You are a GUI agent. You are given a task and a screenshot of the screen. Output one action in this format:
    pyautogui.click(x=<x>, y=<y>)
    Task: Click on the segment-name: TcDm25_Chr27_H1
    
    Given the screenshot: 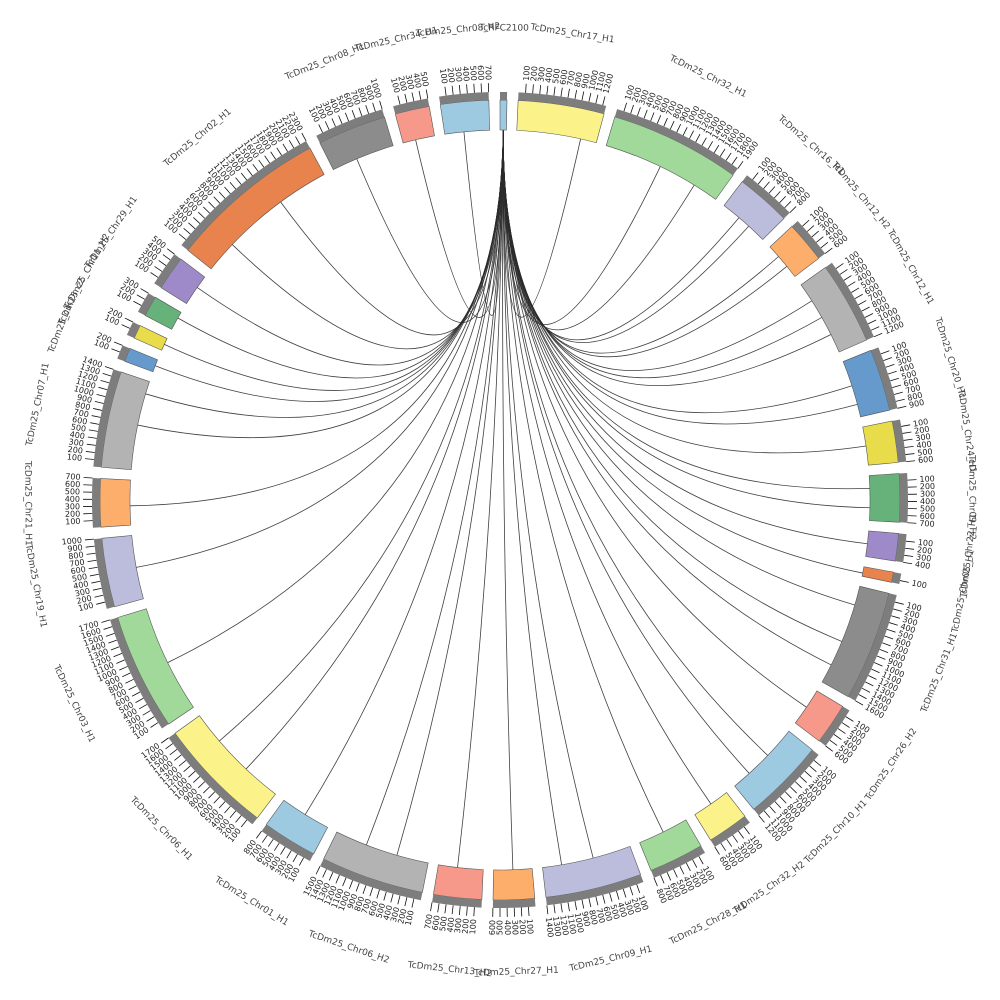 What is the action you would take?
    pyautogui.click(x=516, y=972)
    